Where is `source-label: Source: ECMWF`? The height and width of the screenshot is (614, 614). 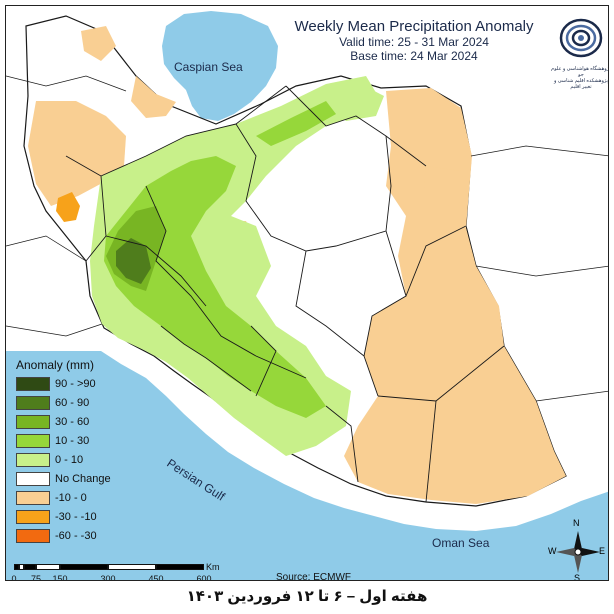 source-label: Source: ECMWF is located at coordinates (314, 576).